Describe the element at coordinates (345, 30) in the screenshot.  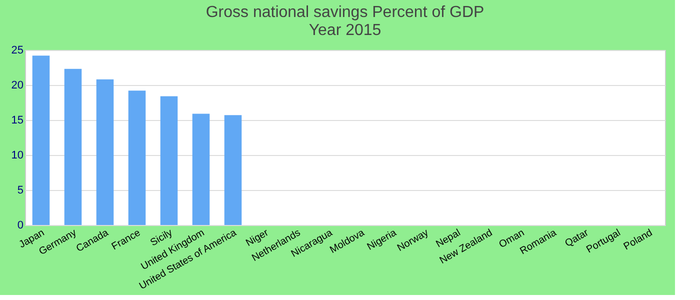
I see `chart-subtitle: Year 2015` at that location.